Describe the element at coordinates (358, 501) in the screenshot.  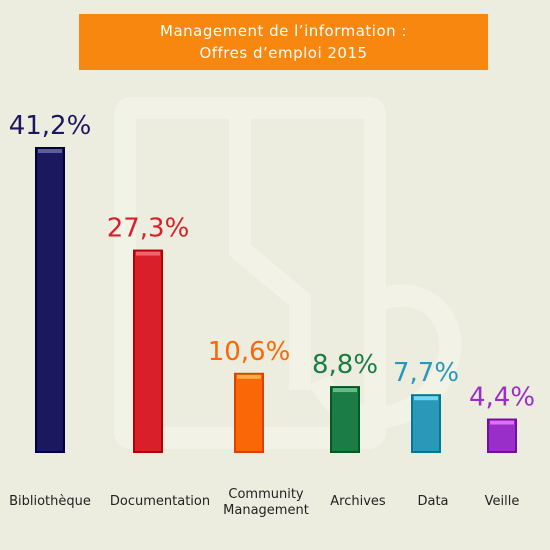
I see `category-label-4: Archives` at that location.